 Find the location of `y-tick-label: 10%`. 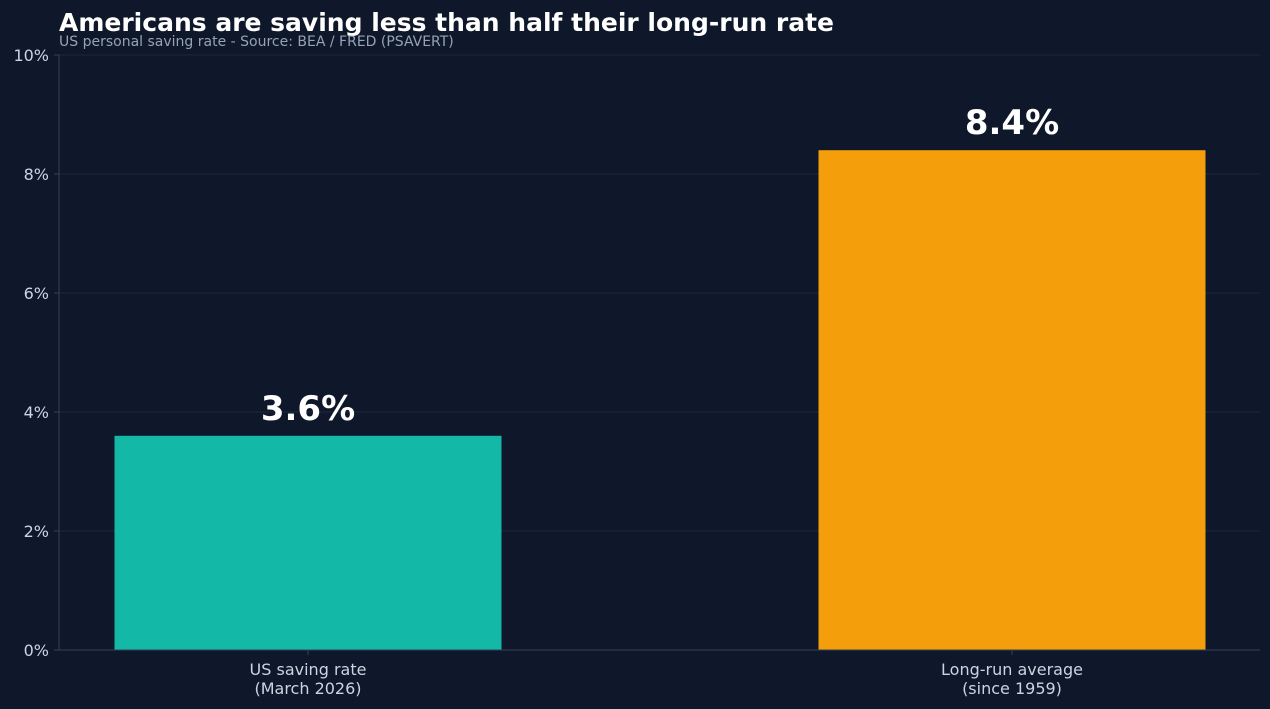

y-tick-label: 10% is located at coordinates (31, 55).